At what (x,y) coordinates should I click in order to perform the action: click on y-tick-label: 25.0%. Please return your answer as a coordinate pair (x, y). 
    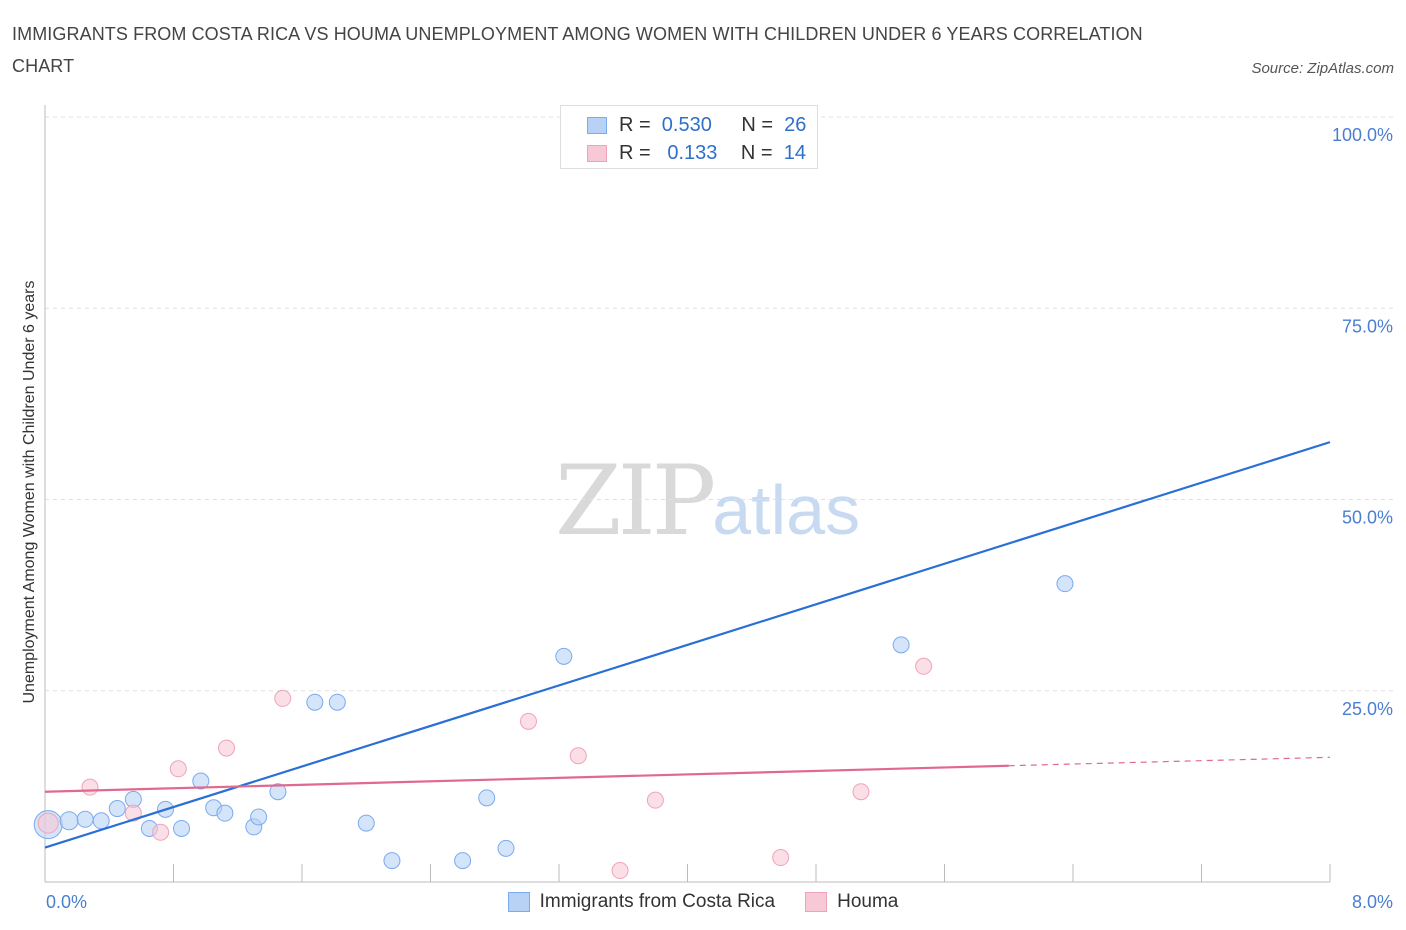
    Looking at the image, I should click on (1367, 709).